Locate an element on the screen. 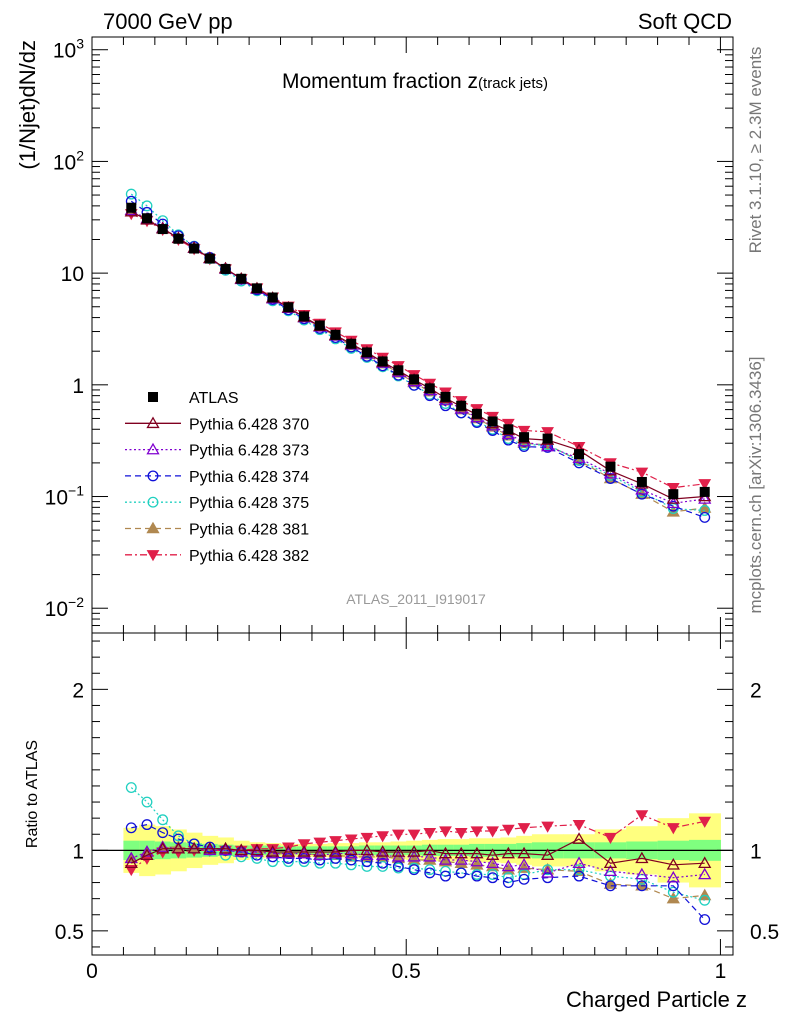 The height and width of the screenshot is (1024, 786). main-ytick-label: 10 is located at coordinates (72, 274).